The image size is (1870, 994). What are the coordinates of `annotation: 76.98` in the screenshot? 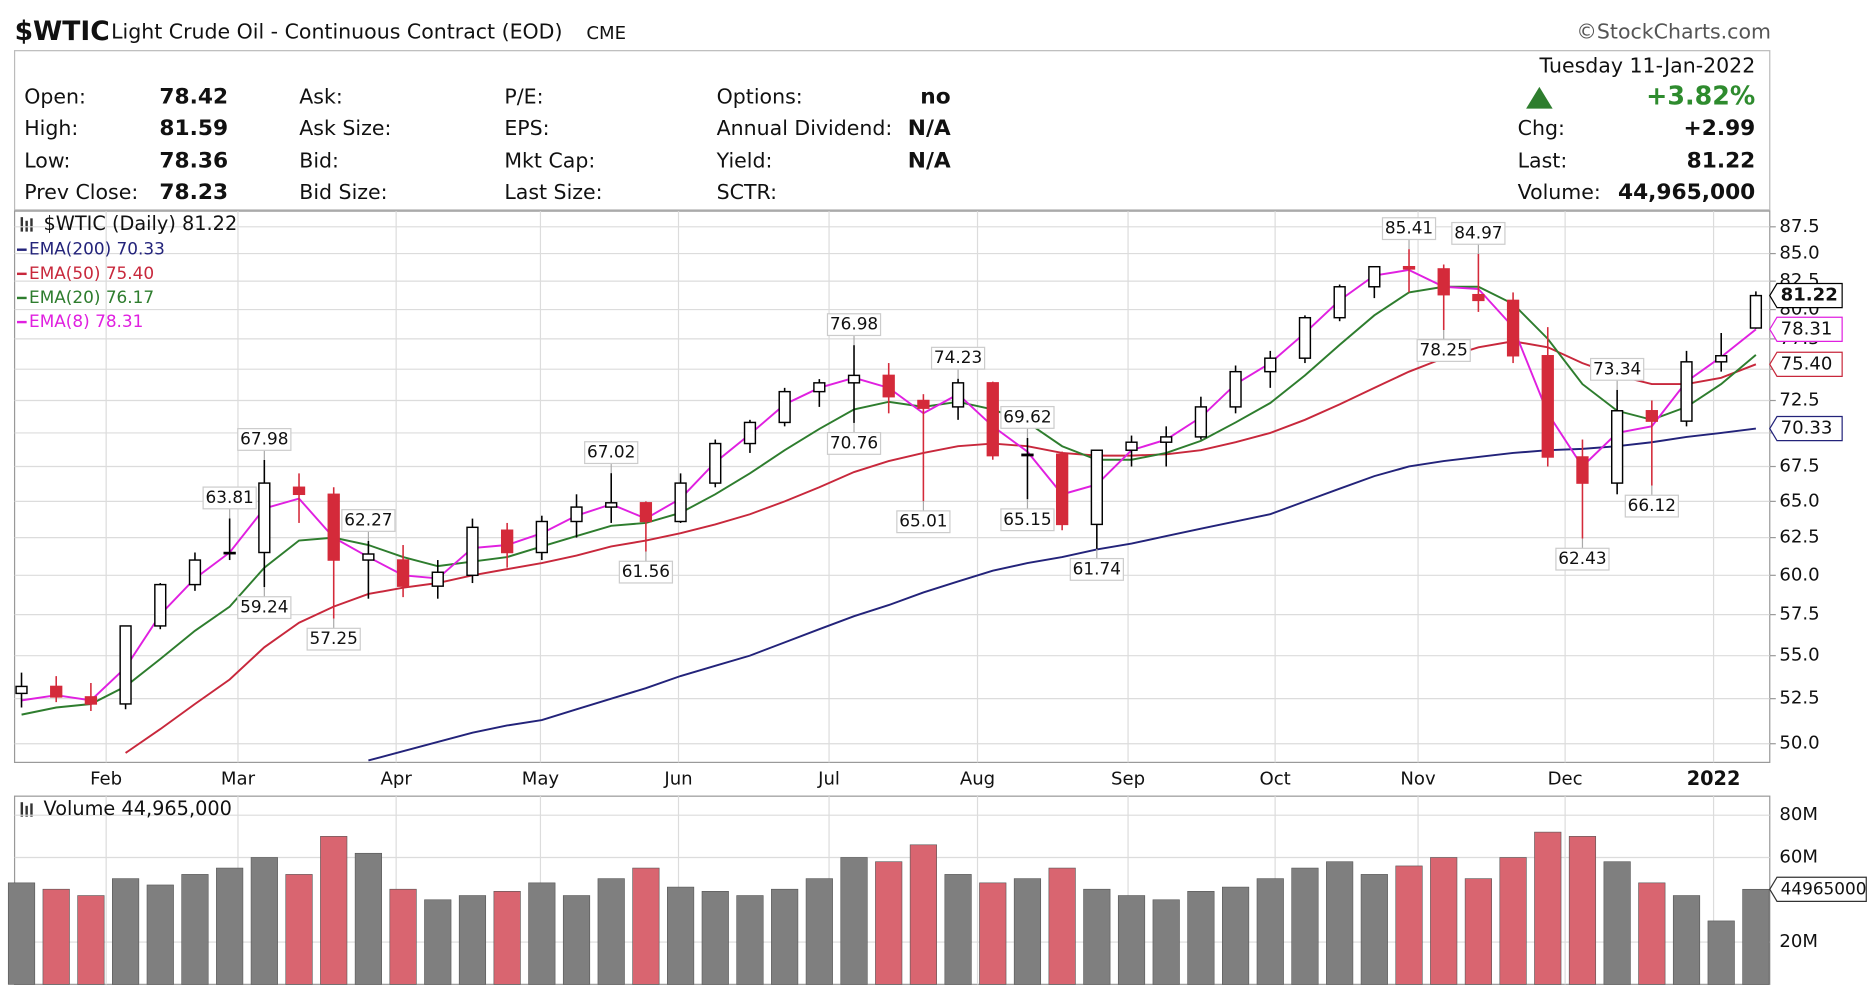 It's located at (854, 324).